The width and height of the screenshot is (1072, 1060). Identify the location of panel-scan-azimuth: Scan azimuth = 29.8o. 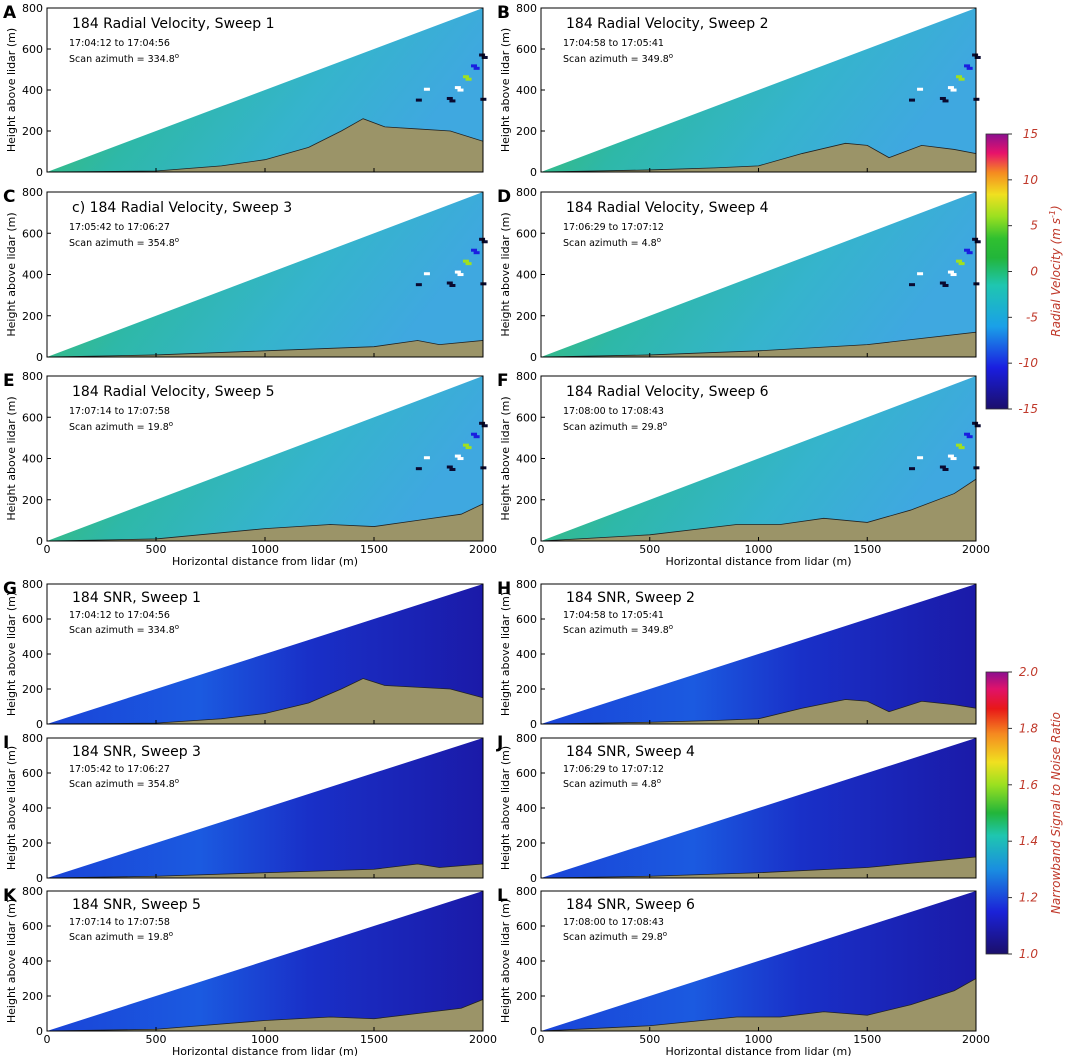
(615, 936).